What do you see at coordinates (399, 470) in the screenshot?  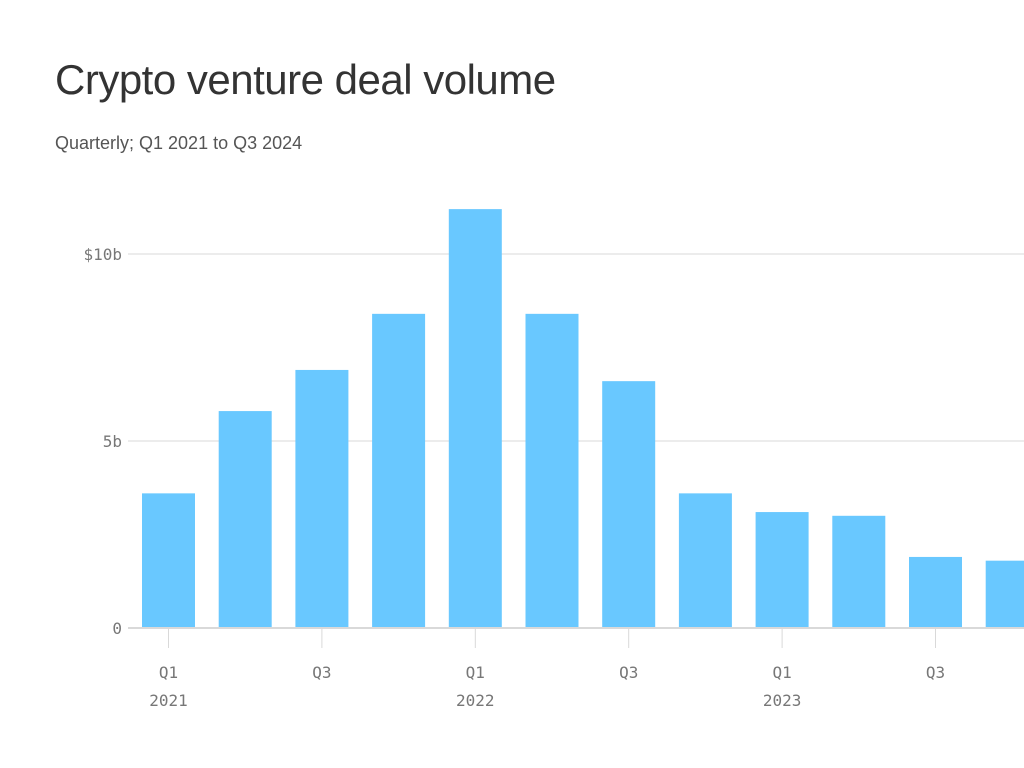 I see `bar-q4-2021` at bounding box center [399, 470].